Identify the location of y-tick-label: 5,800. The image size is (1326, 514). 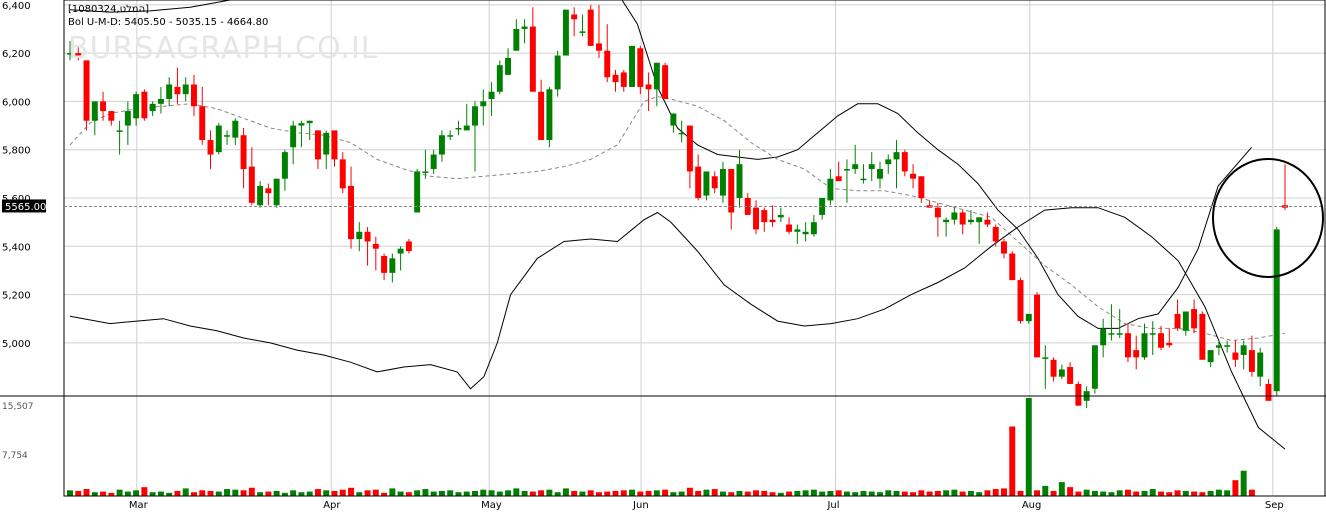
(16, 151).